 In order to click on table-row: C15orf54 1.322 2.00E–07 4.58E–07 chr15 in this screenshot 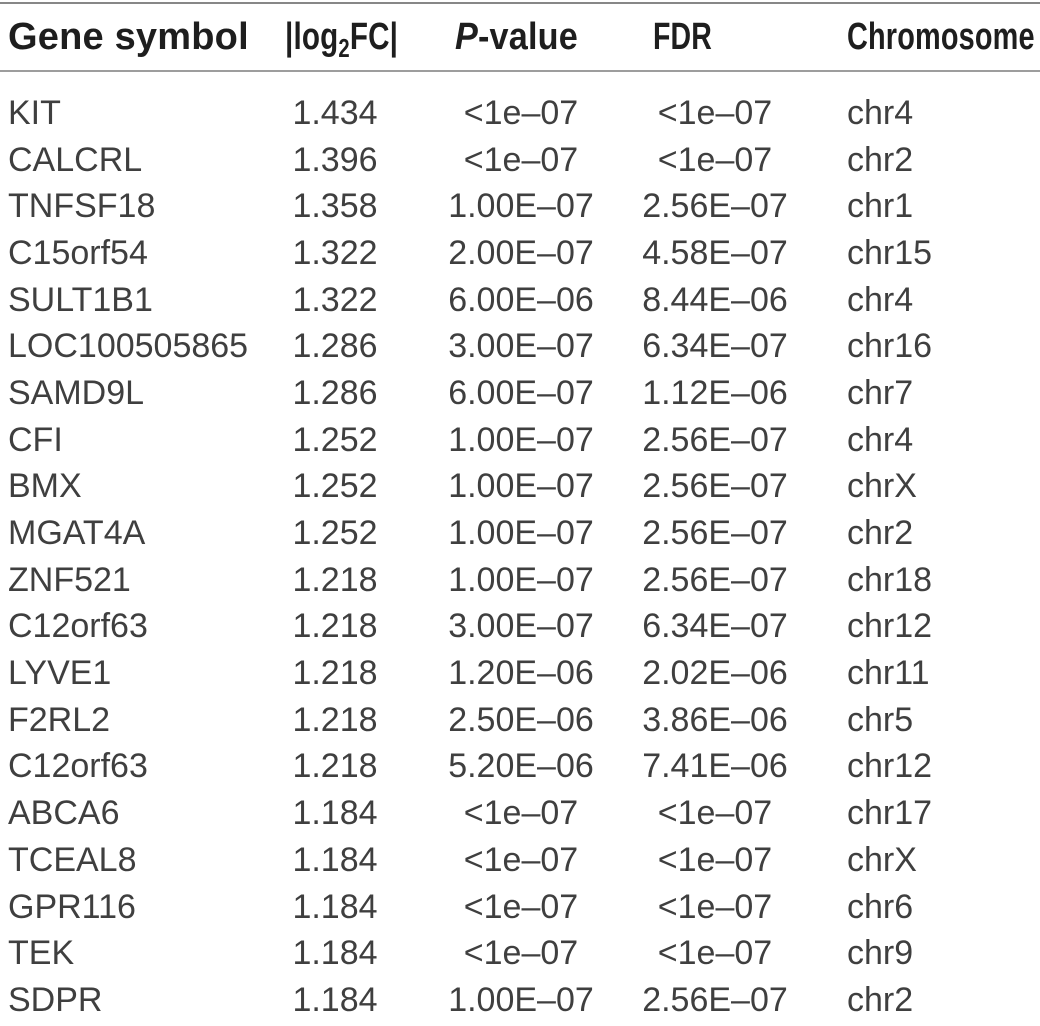, I will do `click(520, 253)`.